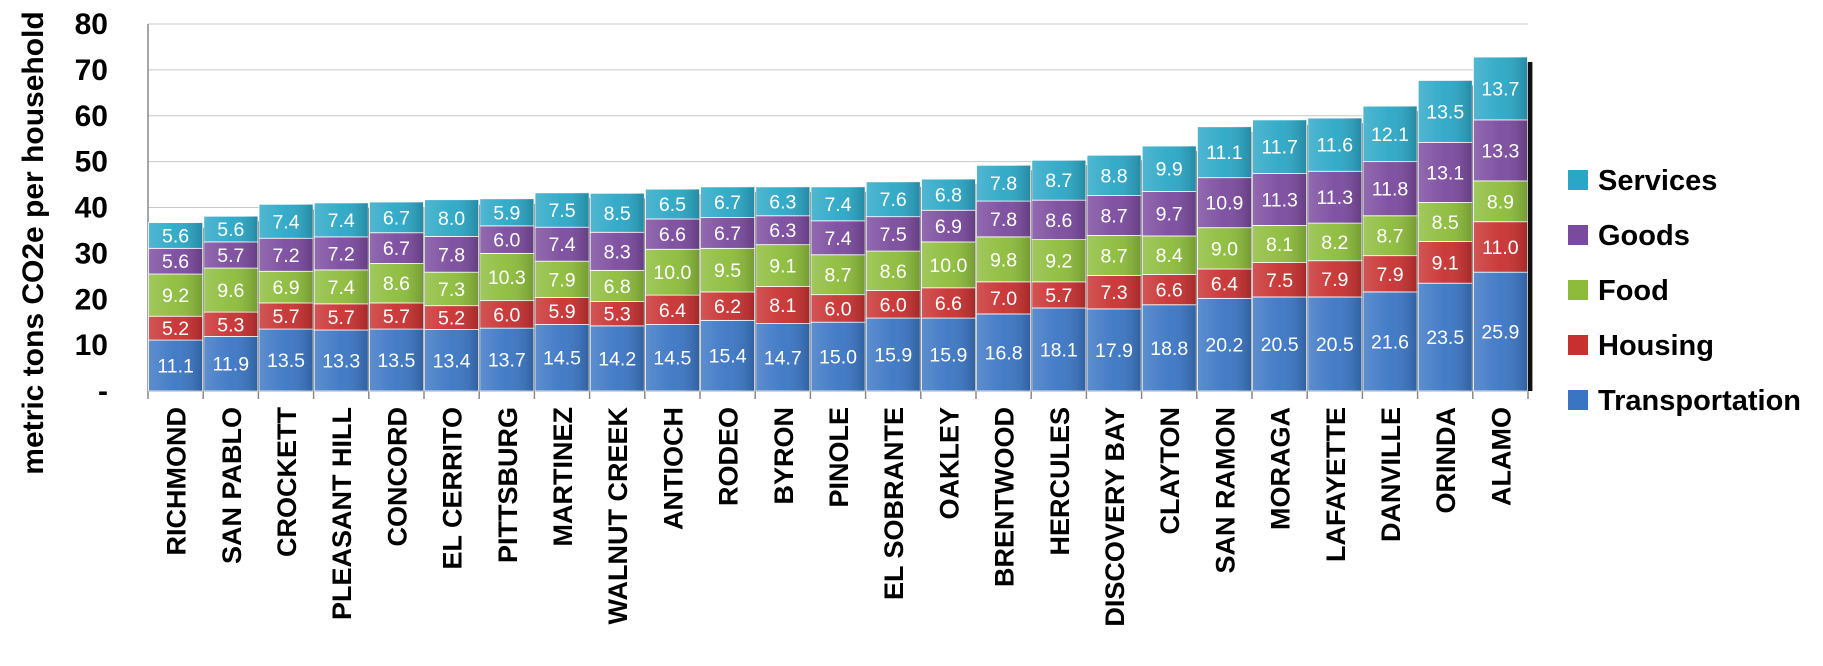 Image resolution: width=1823 pixels, height=666 pixels. I want to click on legend-swatch-housing, so click(1578, 345).